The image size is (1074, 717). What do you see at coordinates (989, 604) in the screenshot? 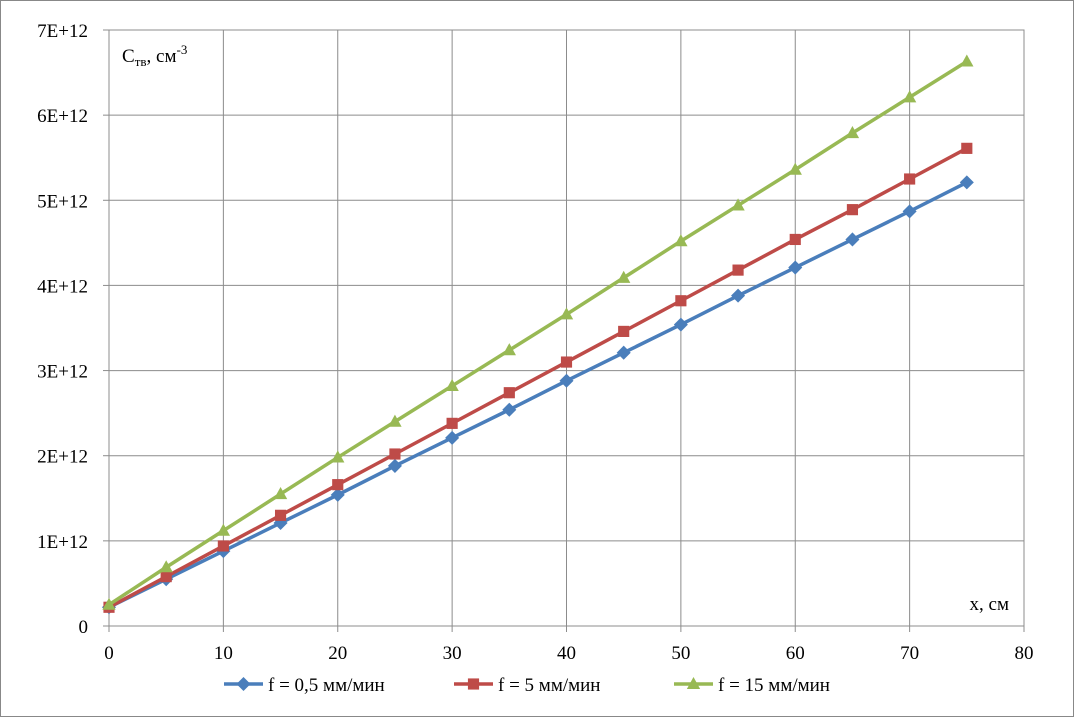
I see `x-axis-title: x, см` at bounding box center [989, 604].